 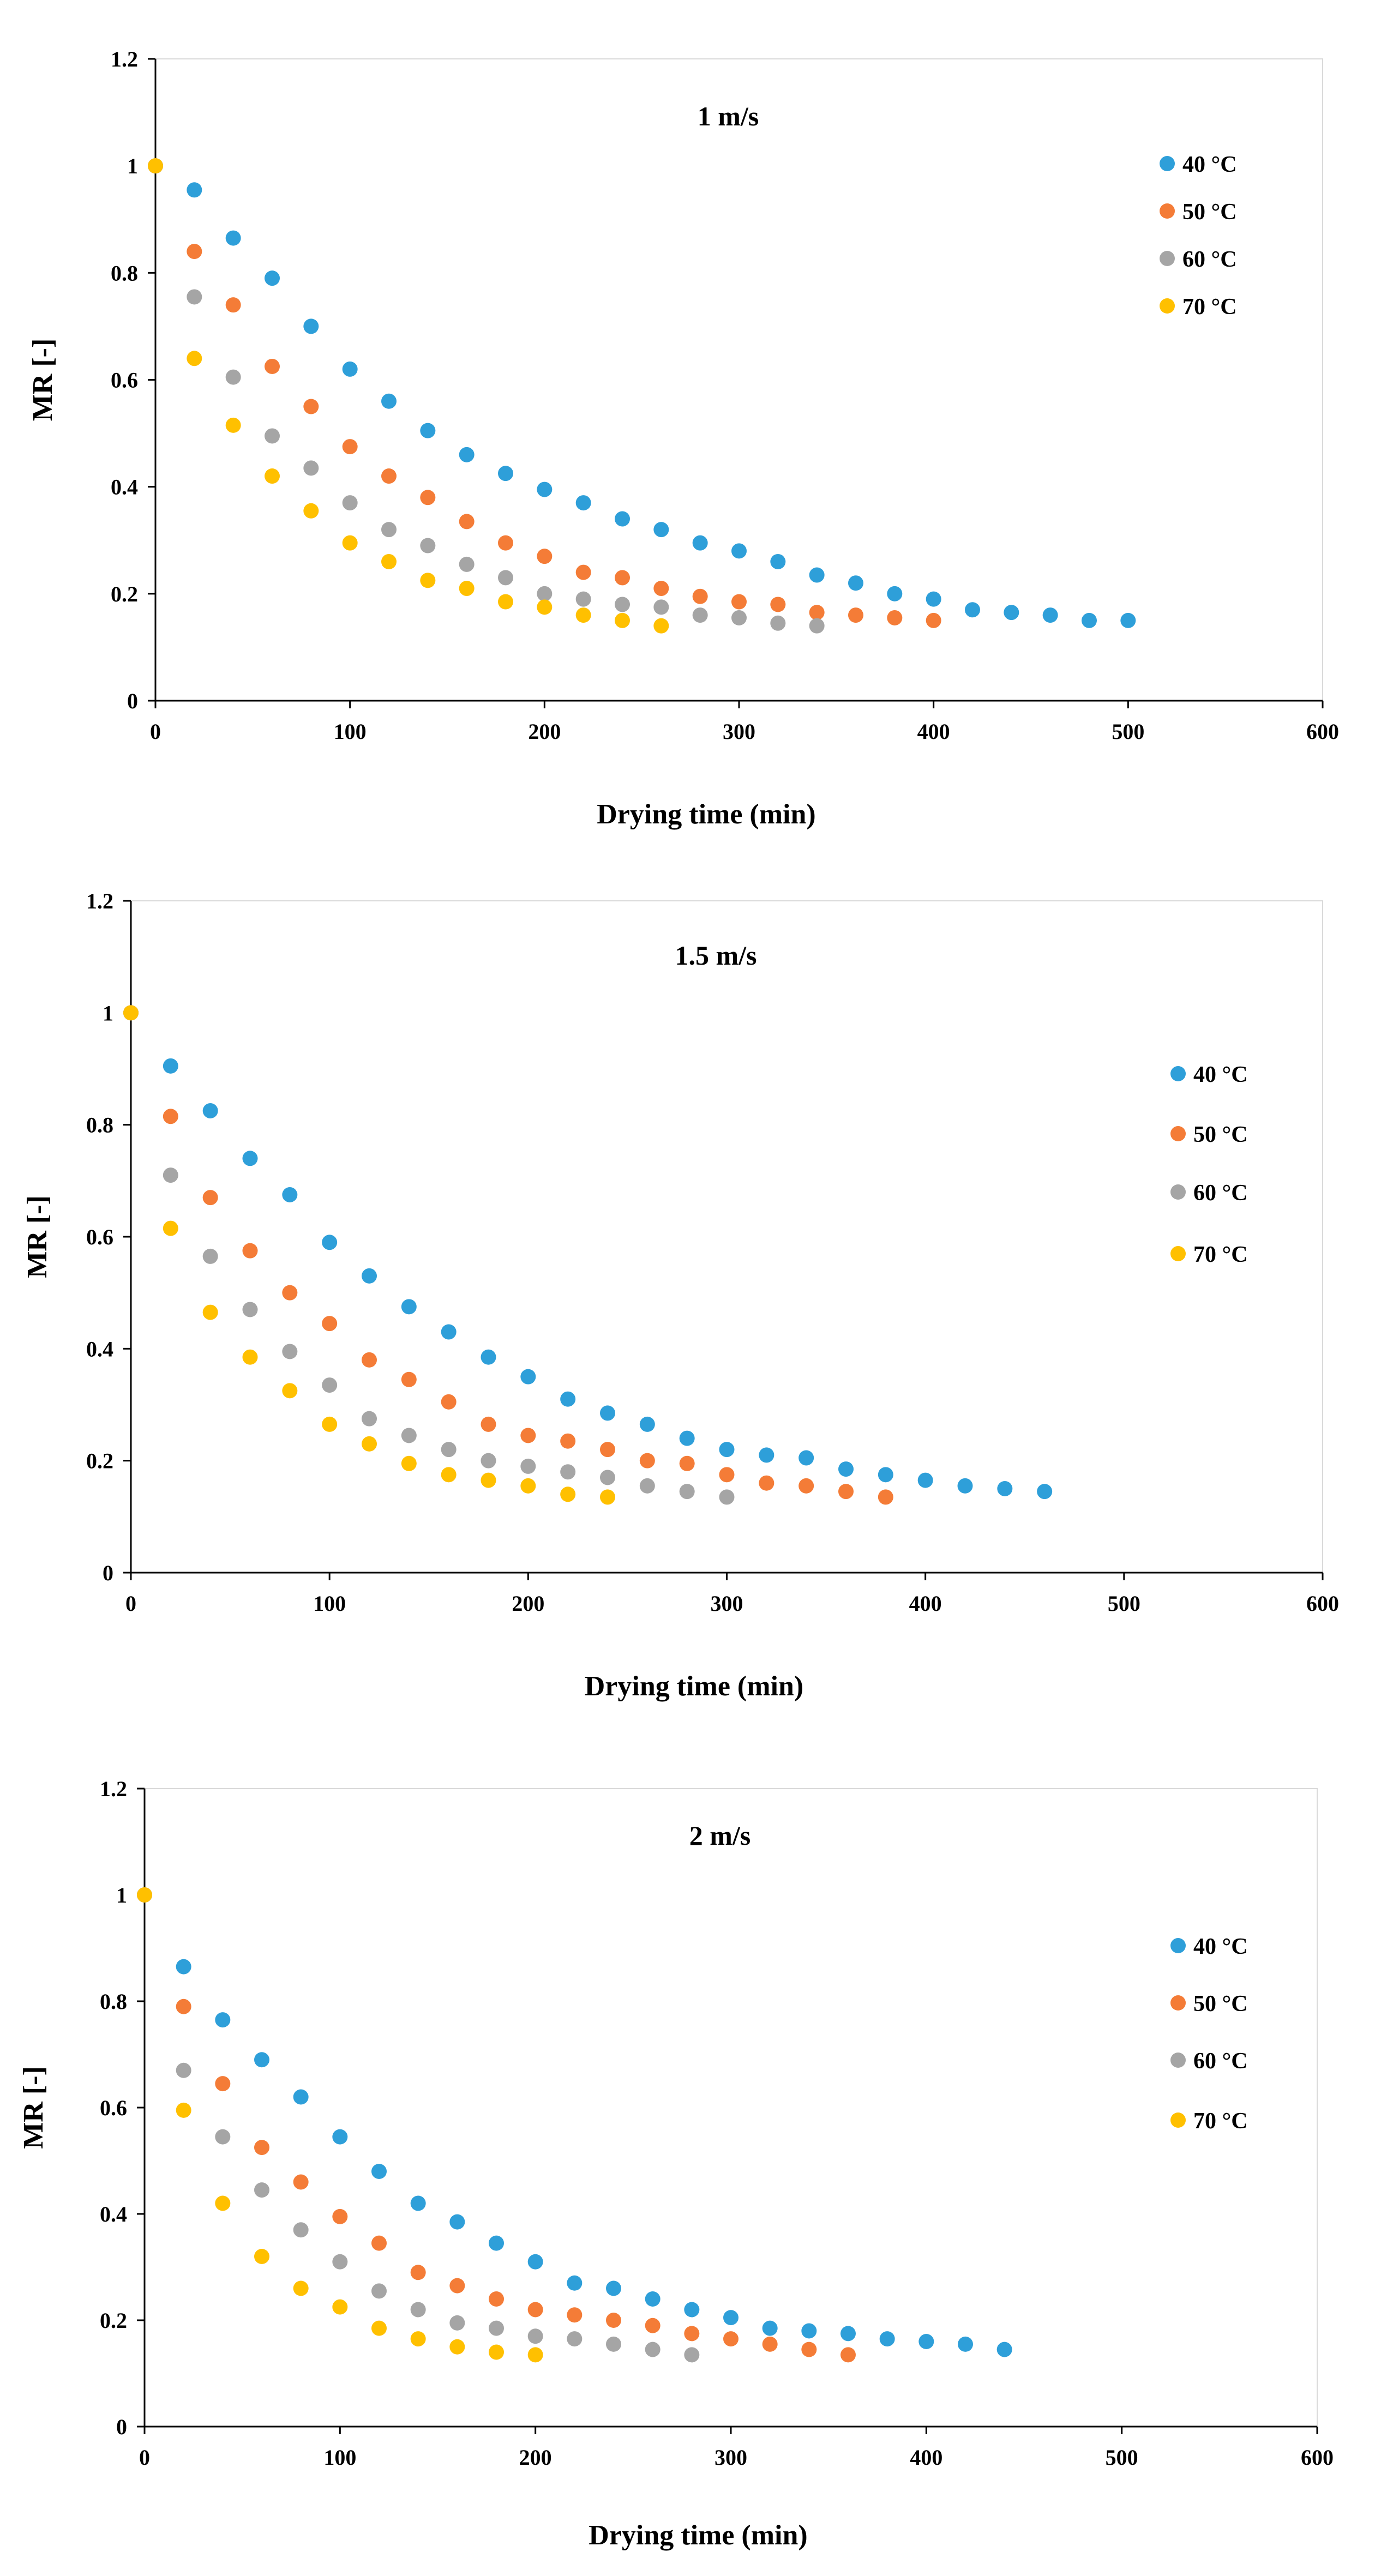 I want to click on y-tick-label: 0.4, so click(x=113, y=2214).